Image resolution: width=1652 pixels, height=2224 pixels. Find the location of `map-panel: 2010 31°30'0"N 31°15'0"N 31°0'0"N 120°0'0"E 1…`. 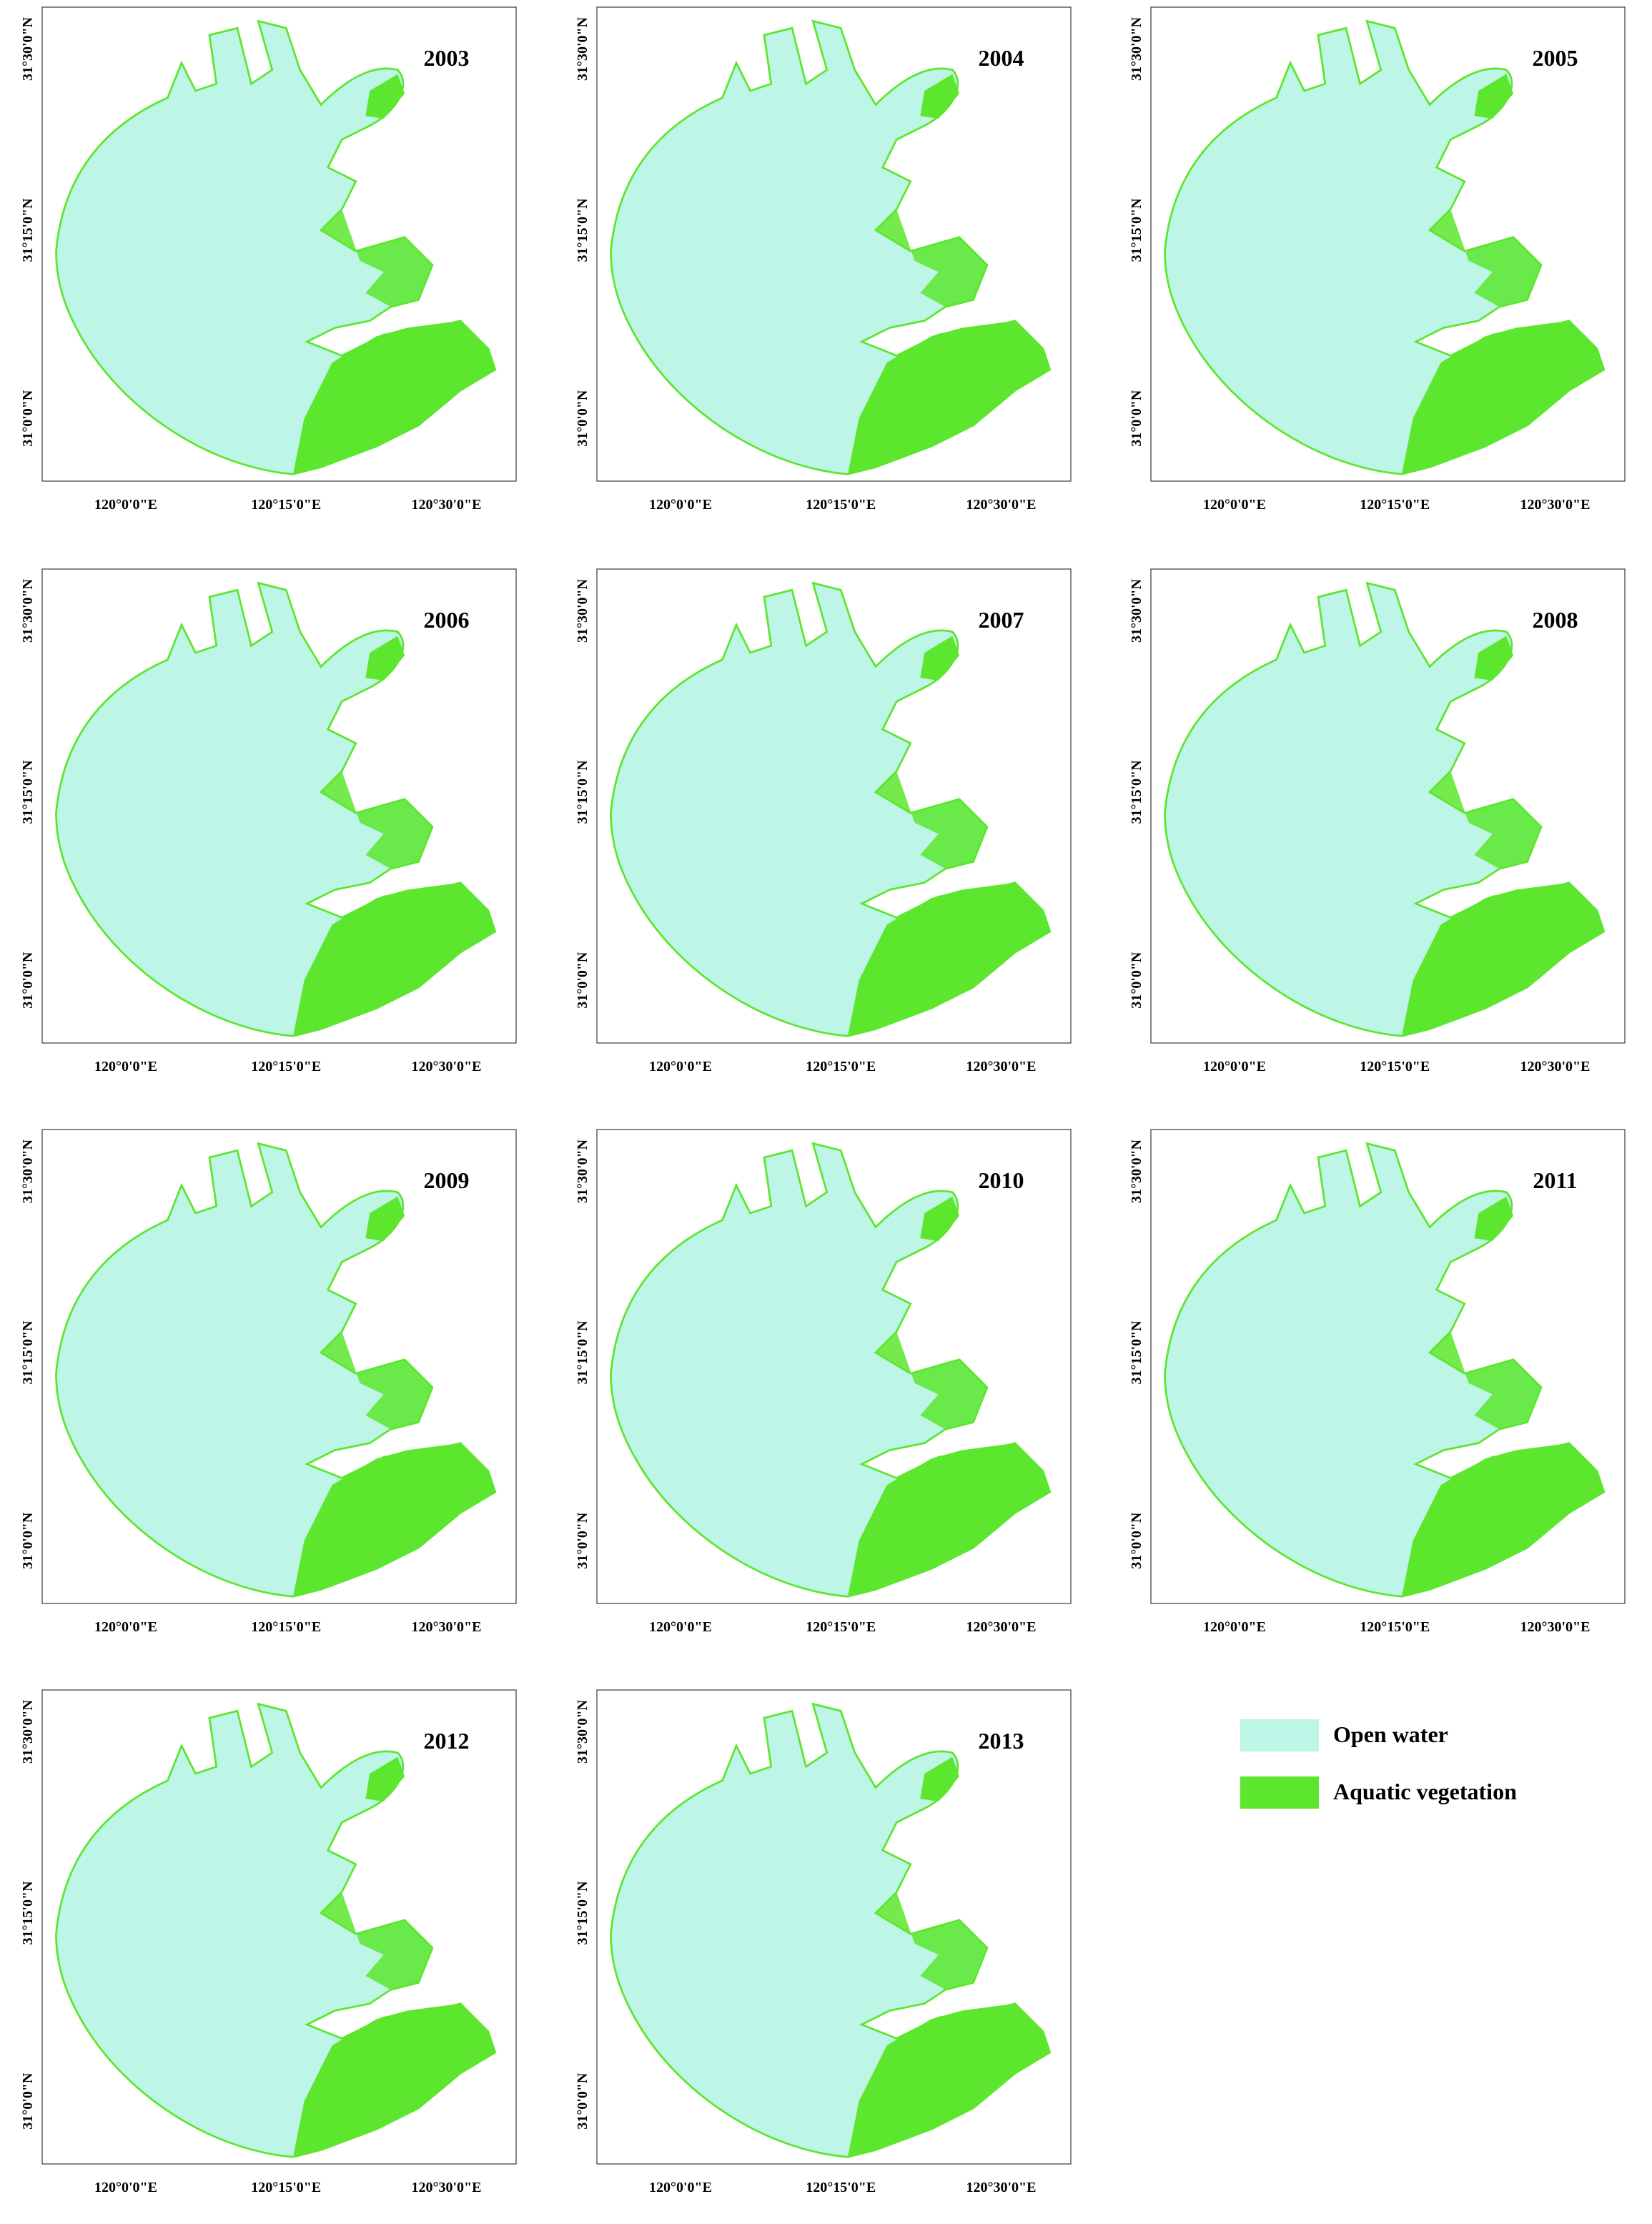

map-panel: 2010 31°30'0"N 31°15'0"N 31°0'0"N 120°0'0"E 1… is located at coordinates (824, 1382).